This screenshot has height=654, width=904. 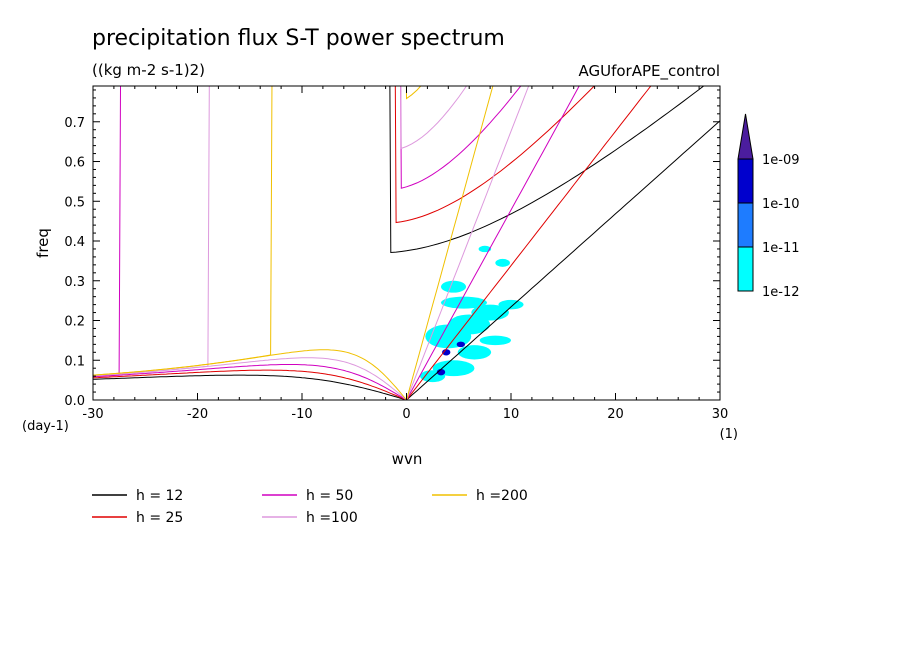 I want to click on x-tick-label: 30, so click(x=720, y=414).